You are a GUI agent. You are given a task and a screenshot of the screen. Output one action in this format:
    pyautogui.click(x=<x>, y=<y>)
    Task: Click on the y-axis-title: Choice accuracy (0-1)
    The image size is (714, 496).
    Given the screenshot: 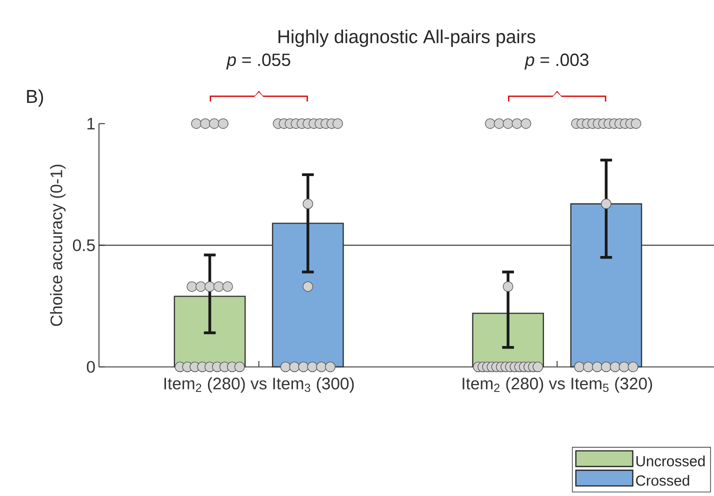 What is the action you would take?
    pyautogui.click(x=58, y=245)
    